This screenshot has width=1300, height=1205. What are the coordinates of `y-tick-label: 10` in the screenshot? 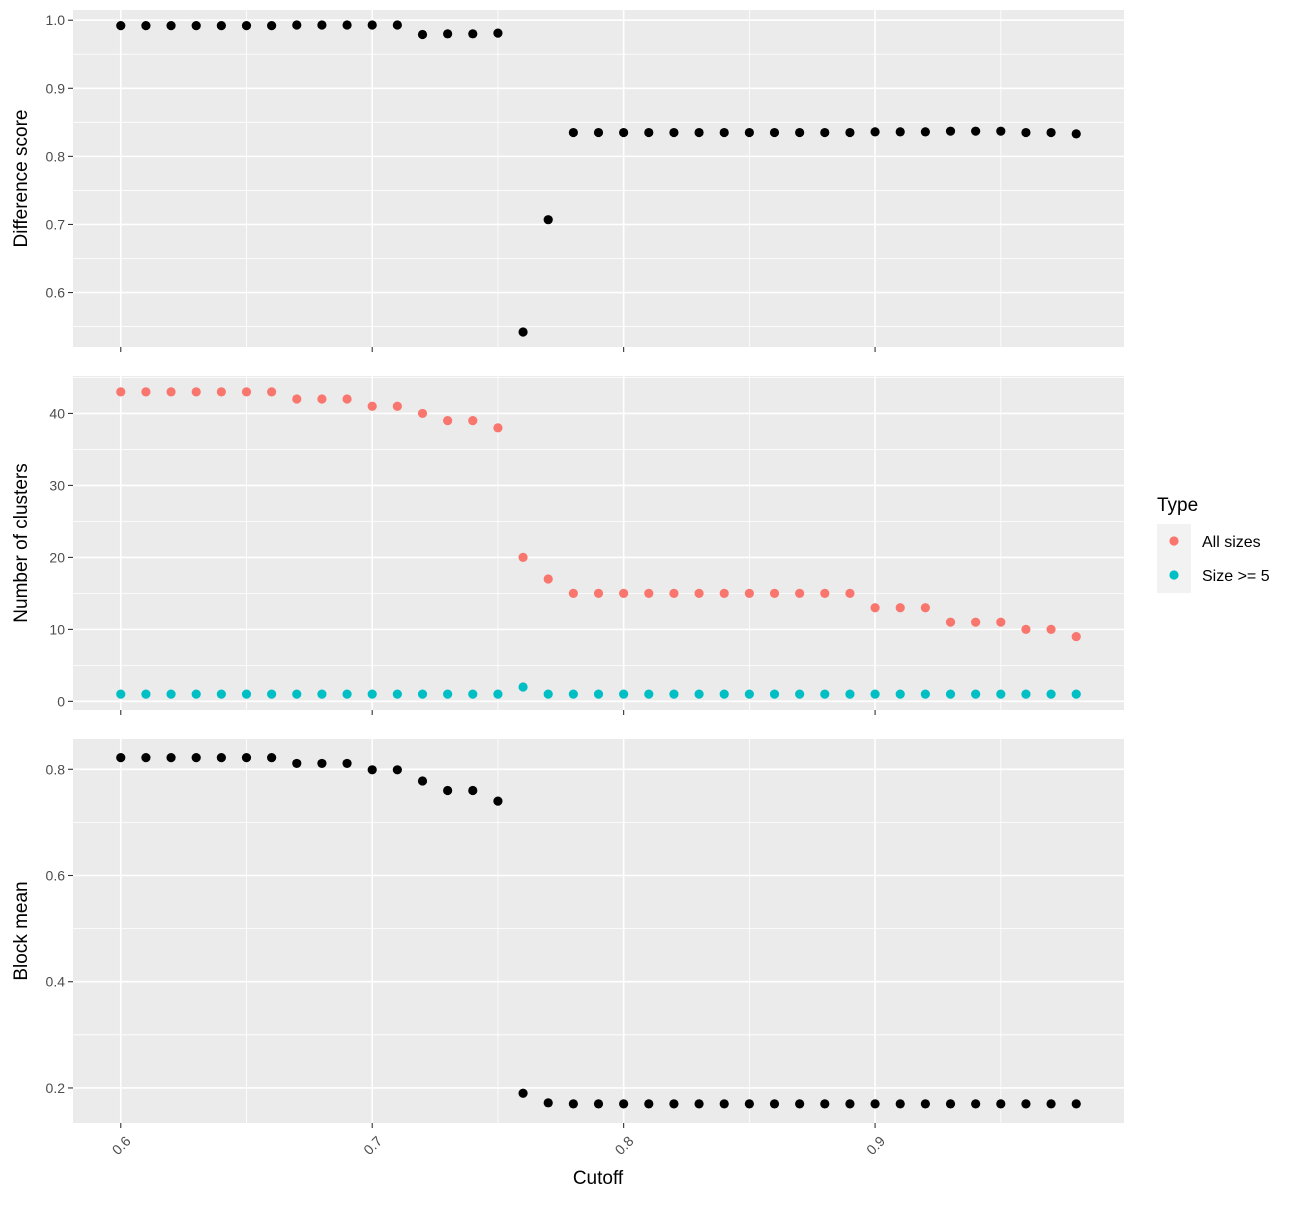 It's located at (57, 629).